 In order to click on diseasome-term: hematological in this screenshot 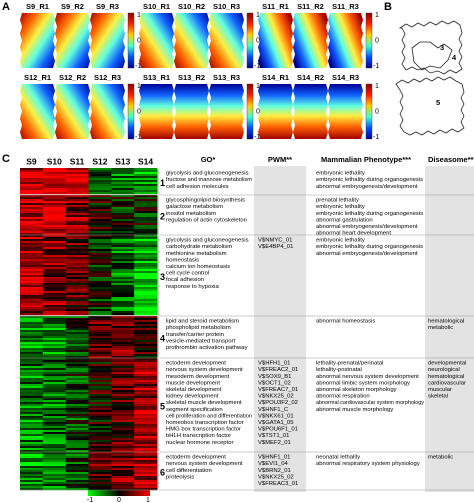, I will do `click(446, 322)`.